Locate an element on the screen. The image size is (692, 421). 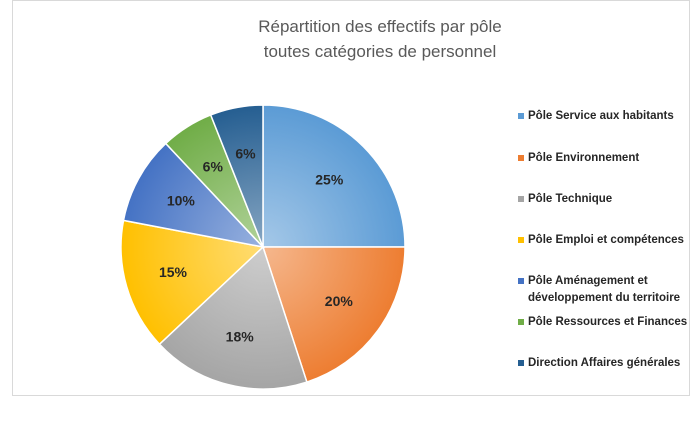
legend-label: Direction Affaires générales is located at coordinates (604, 363).